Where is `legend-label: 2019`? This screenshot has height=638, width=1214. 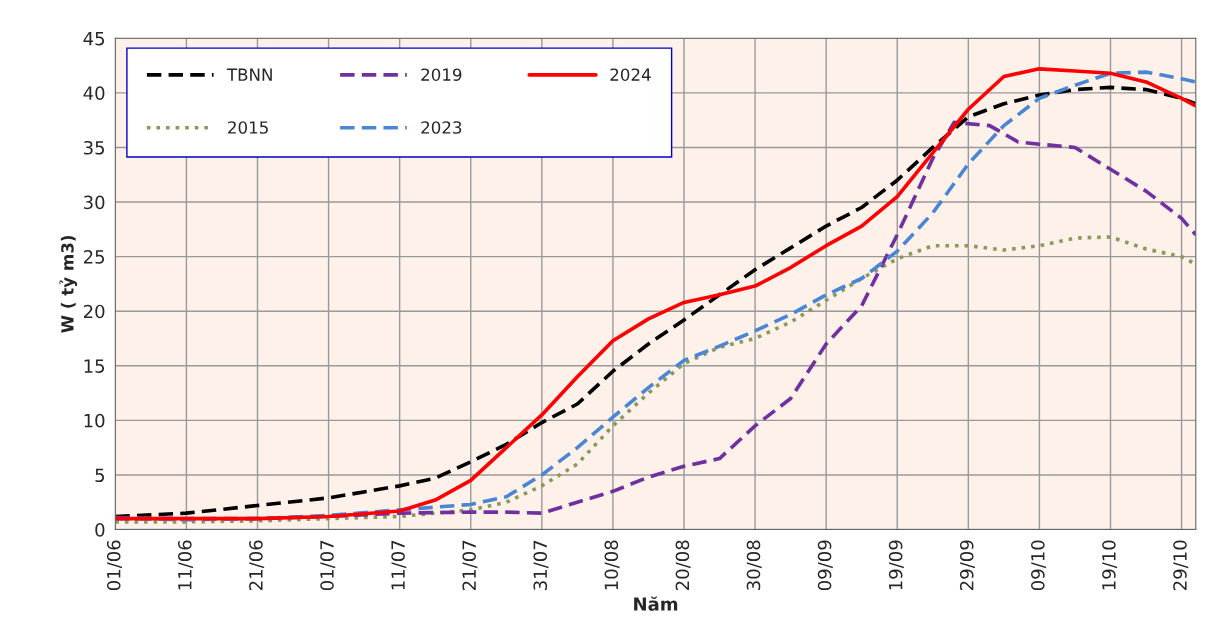 legend-label: 2019 is located at coordinates (441, 74).